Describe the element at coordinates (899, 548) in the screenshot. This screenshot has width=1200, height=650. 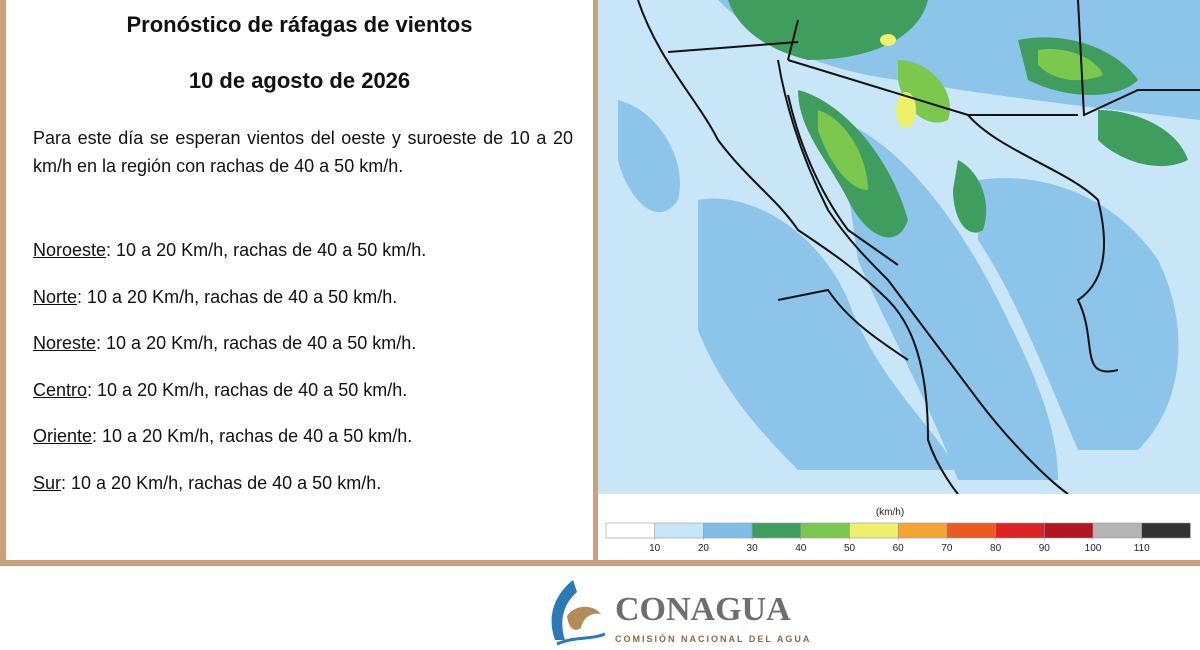
I see `legend-tick-label: 60` at that location.